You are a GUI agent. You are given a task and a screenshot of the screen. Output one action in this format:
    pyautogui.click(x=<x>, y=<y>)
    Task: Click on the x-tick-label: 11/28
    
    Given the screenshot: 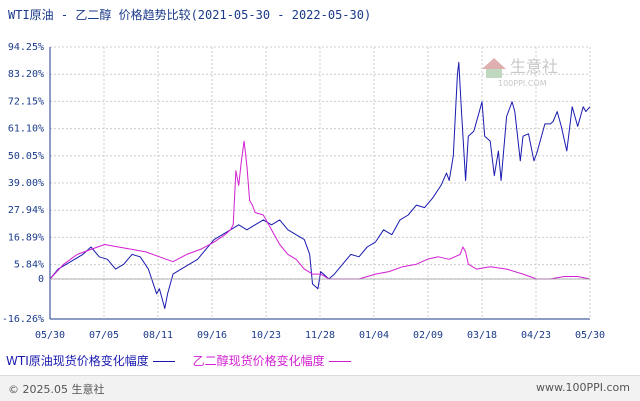 What is the action you would take?
    pyautogui.click(x=320, y=335)
    